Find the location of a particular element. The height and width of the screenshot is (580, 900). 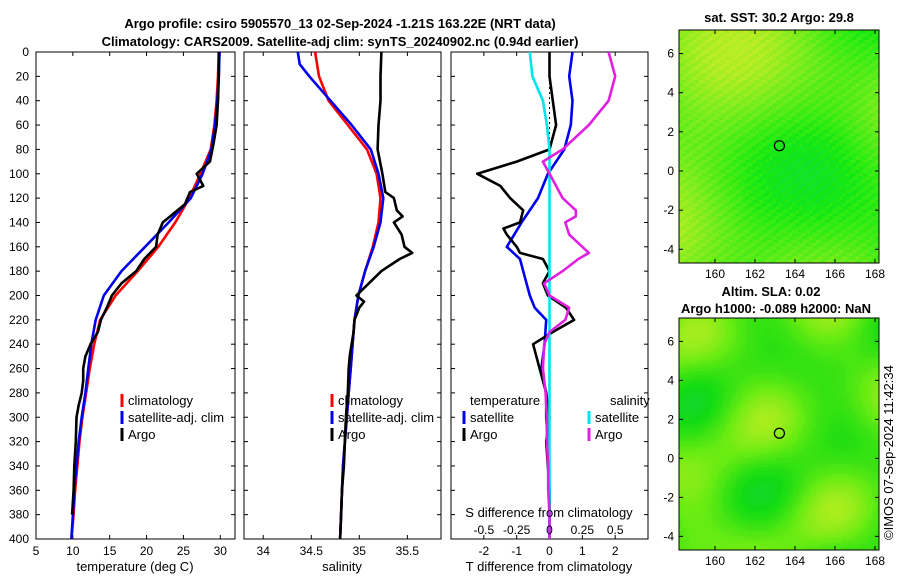

map-x-tick-label: 168 is located at coordinates (875, 274).